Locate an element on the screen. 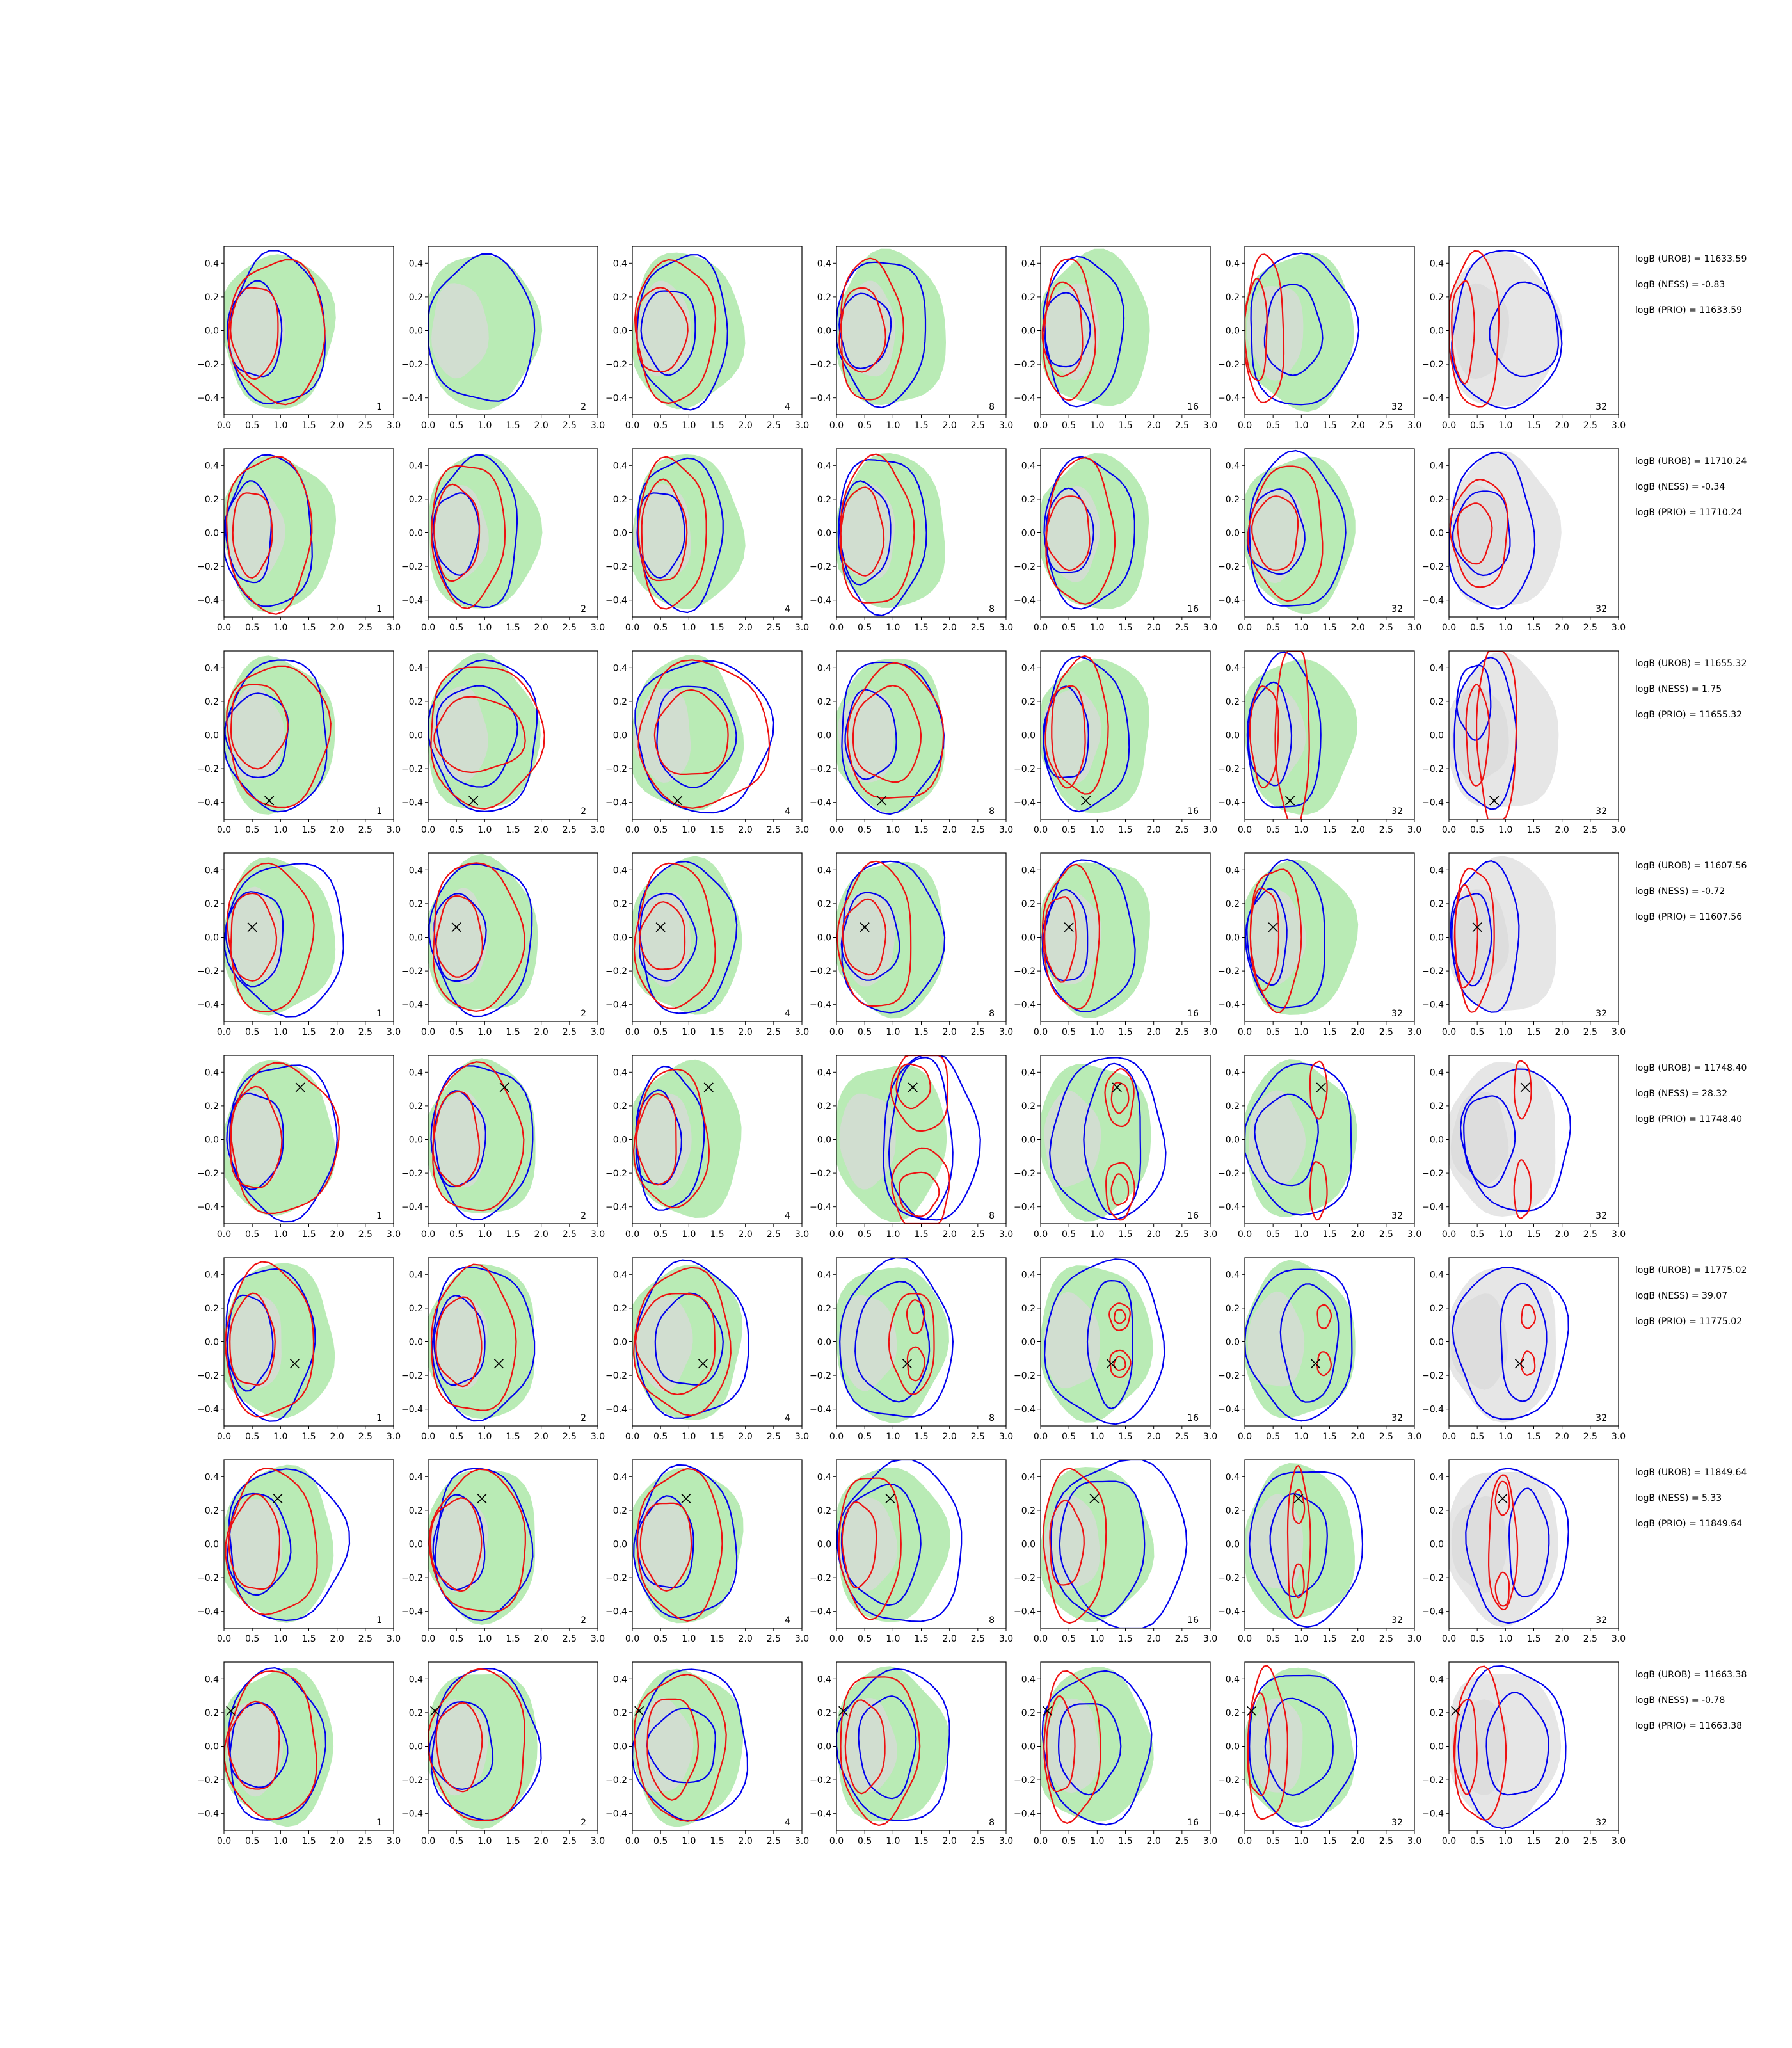 Image resolution: width=1792 pixels, height=2048 pixels. panel-r5-c2: 0.4 0.2 0.0 −0.2 −0.4 0.0 0.5 1.0 1.5 2.0 2.5 3.0 2 is located at coordinates (503, 1147).